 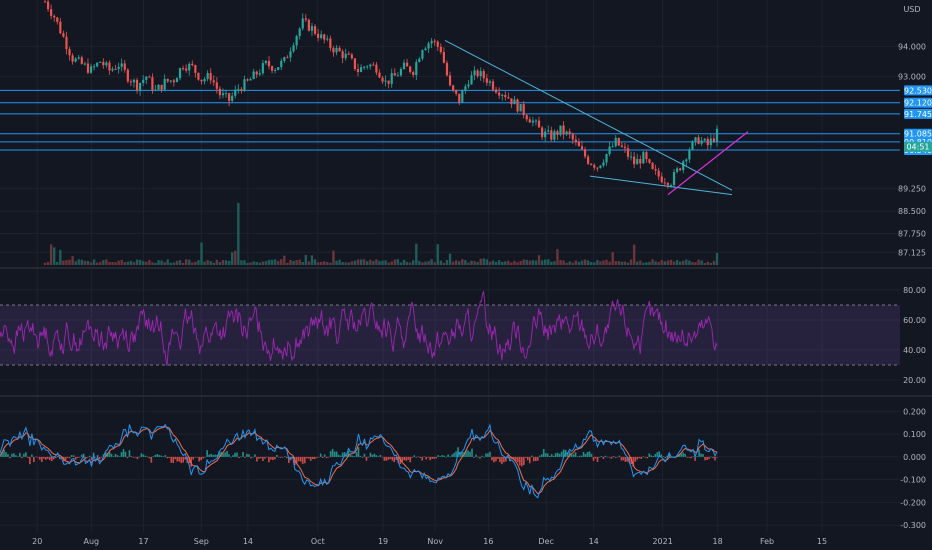 I want to click on macd-line, so click(x=359, y=461).